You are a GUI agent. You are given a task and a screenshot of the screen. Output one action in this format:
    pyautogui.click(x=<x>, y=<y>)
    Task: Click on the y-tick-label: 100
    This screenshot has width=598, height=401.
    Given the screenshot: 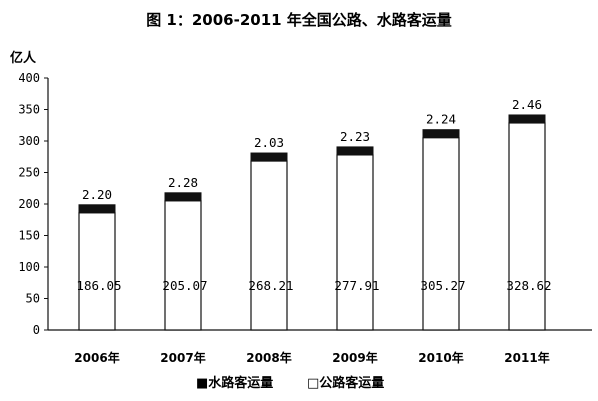 What is the action you would take?
    pyautogui.click(x=29, y=267)
    